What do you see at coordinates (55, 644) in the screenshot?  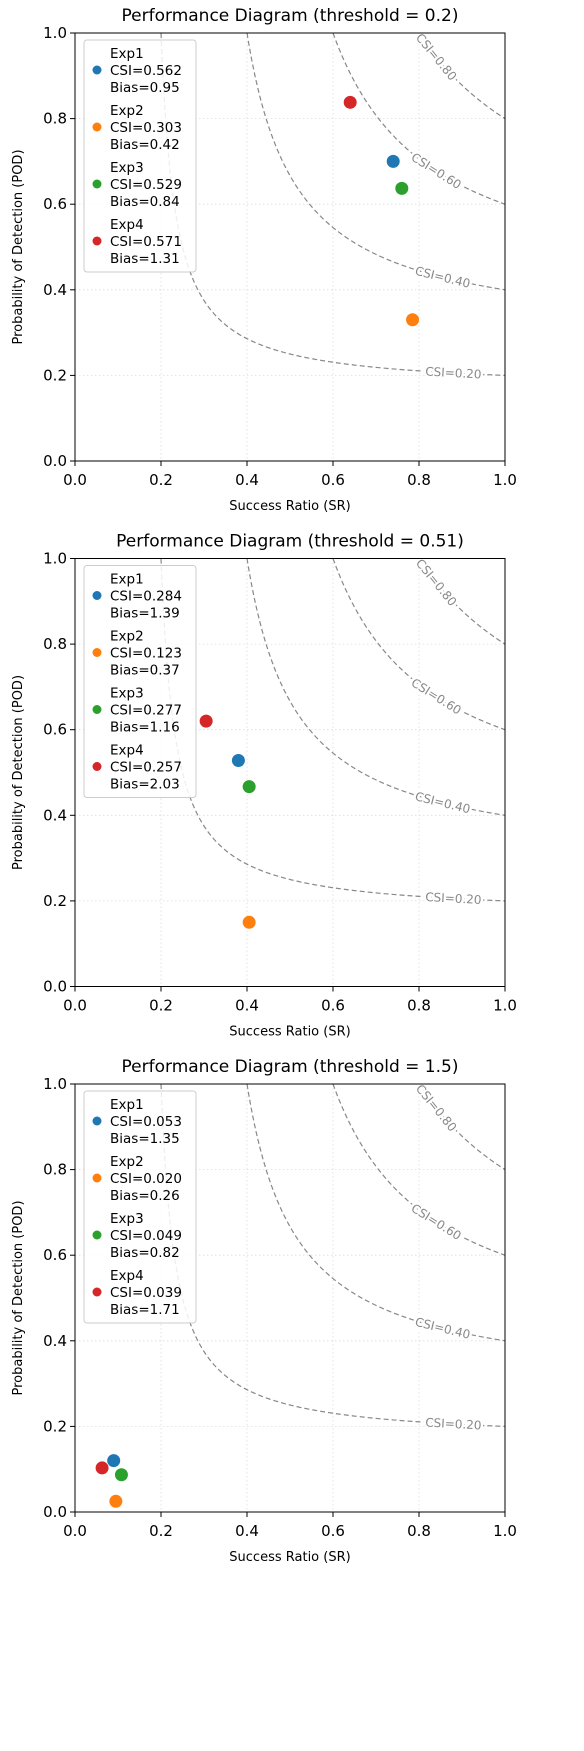 I see `y-tick-label: 0.8` at bounding box center [55, 644].